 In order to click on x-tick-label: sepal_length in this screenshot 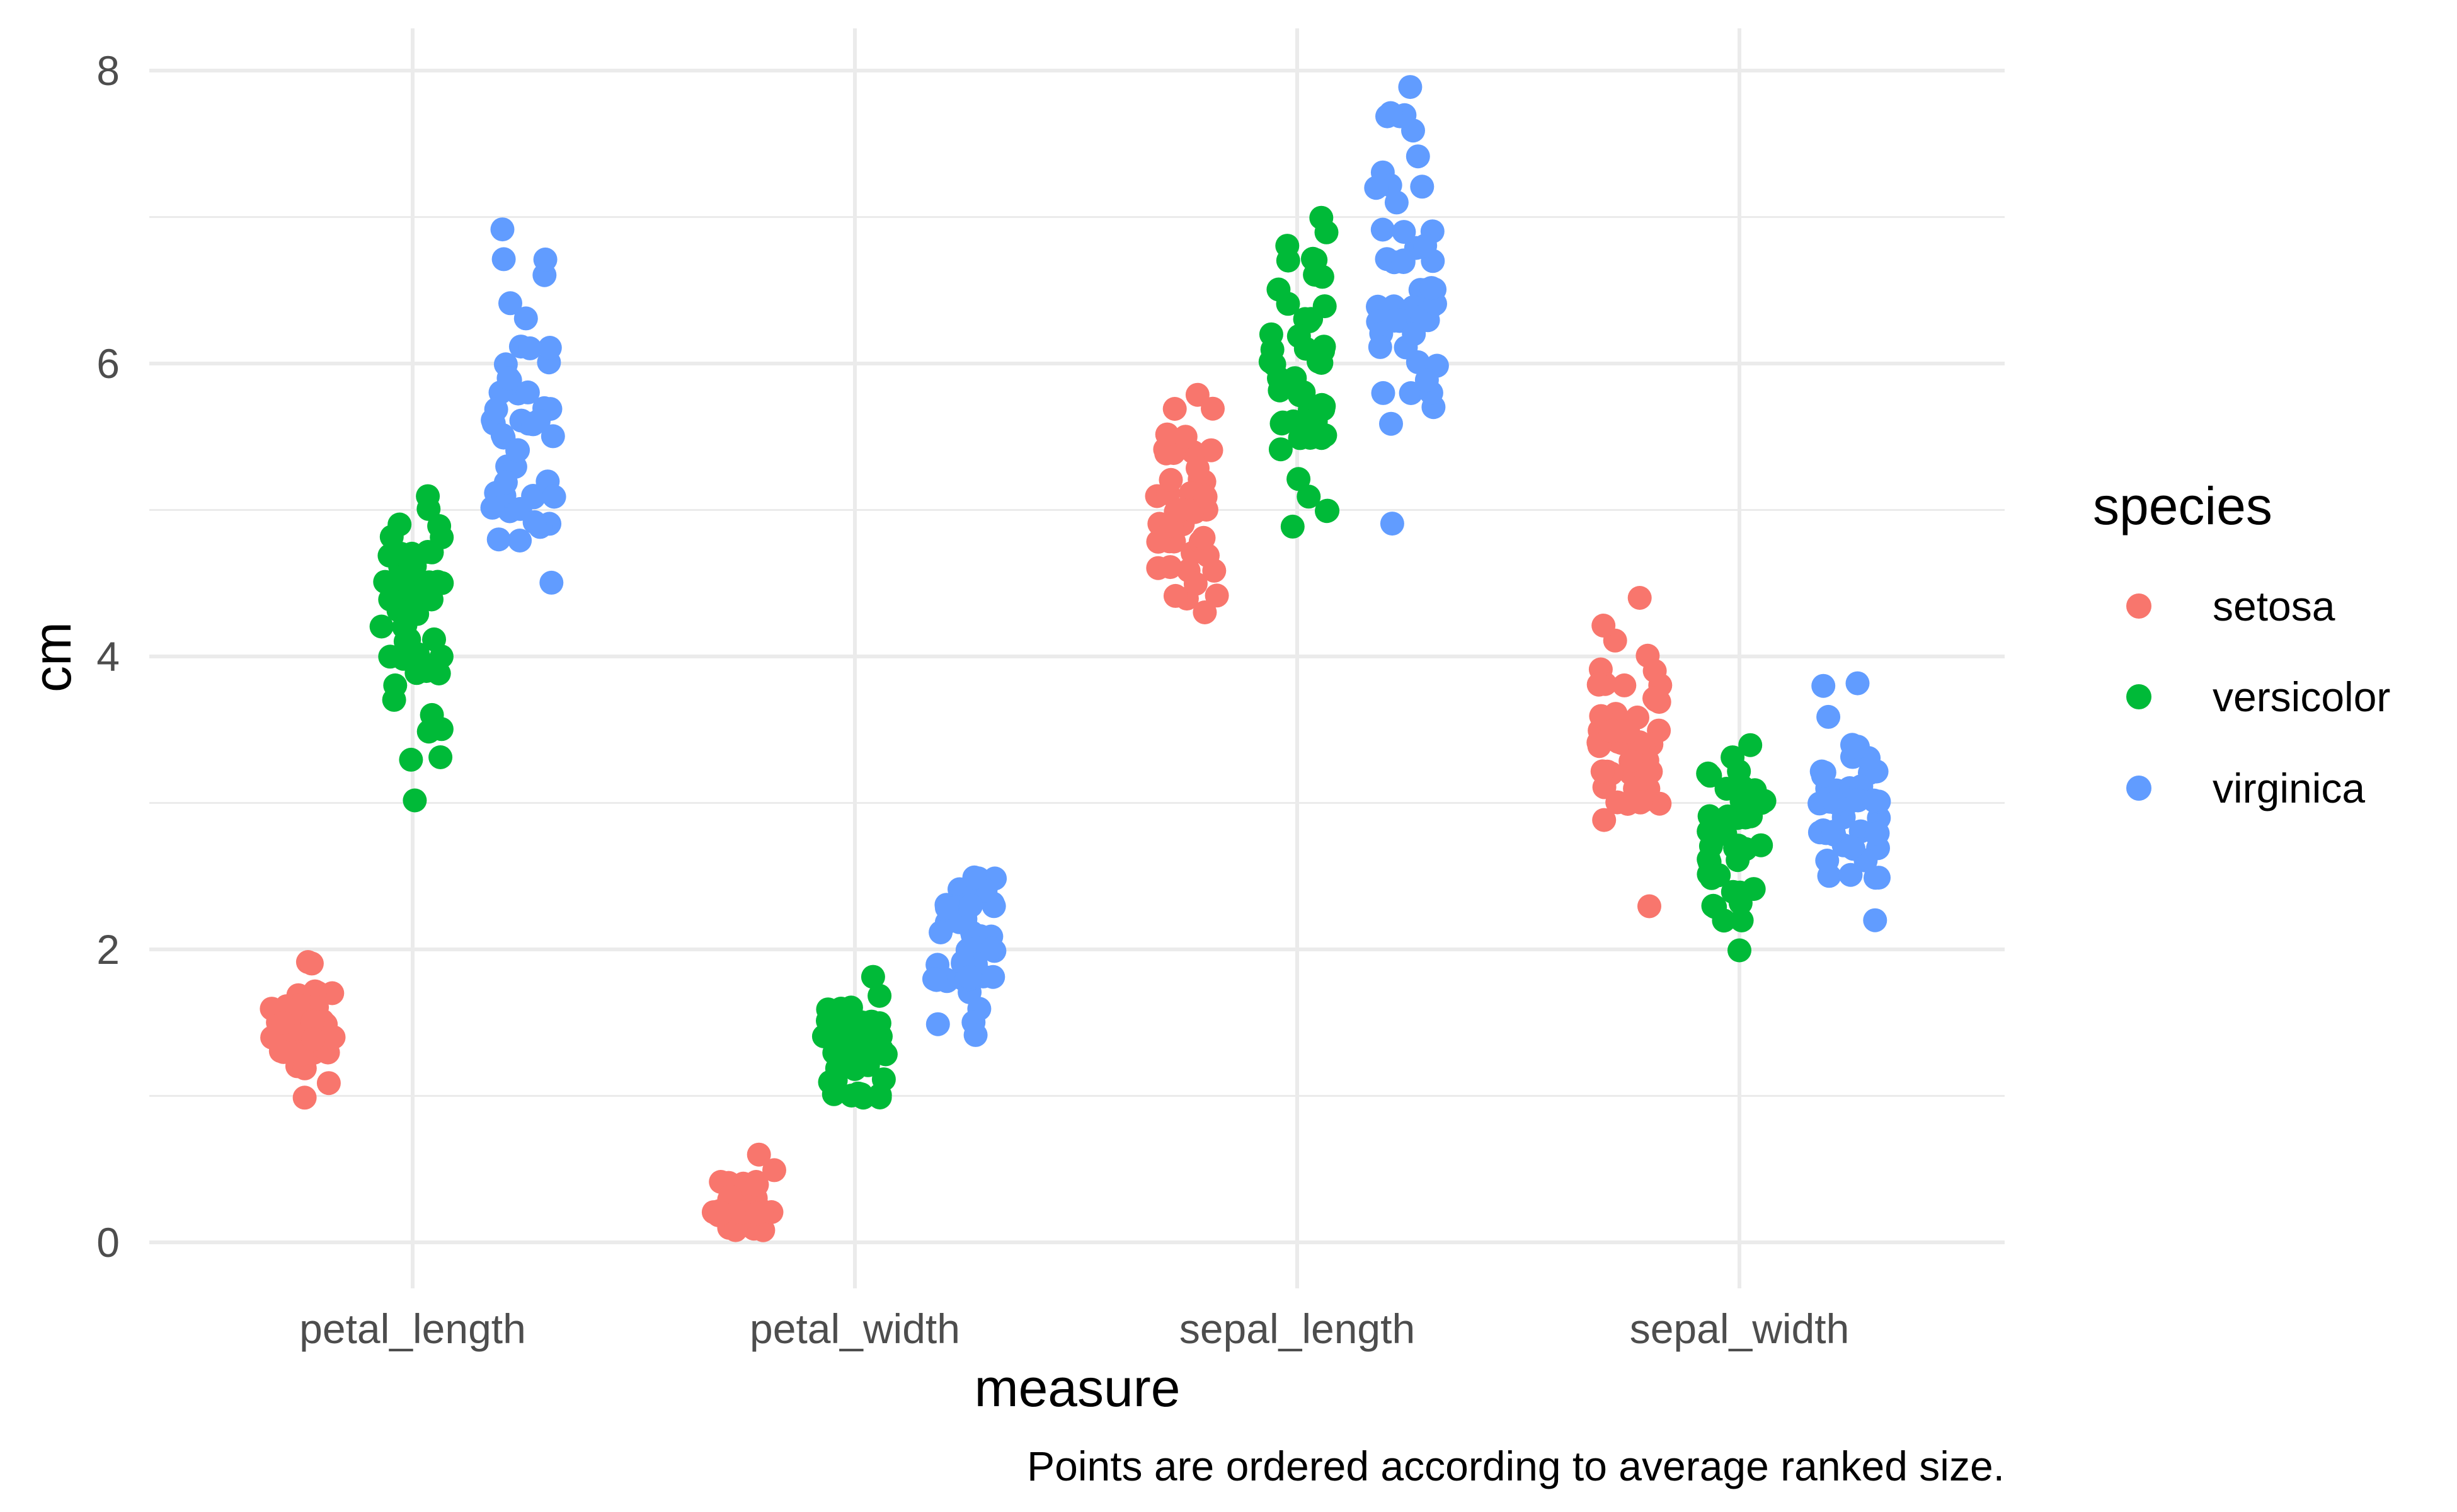, I will do `click(1297, 1328)`.